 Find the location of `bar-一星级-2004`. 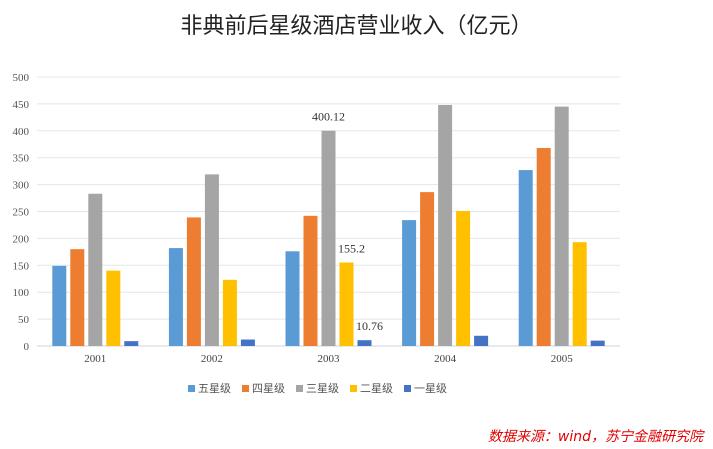

bar-一星级-2004 is located at coordinates (481, 340).